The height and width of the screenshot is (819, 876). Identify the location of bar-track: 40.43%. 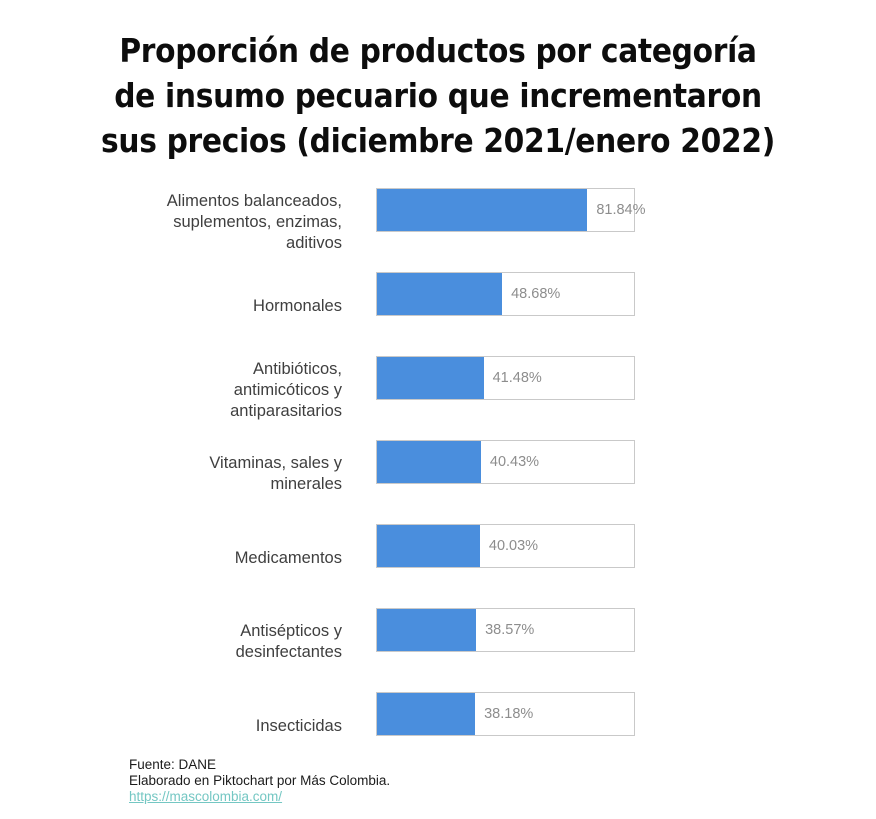
(505, 462).